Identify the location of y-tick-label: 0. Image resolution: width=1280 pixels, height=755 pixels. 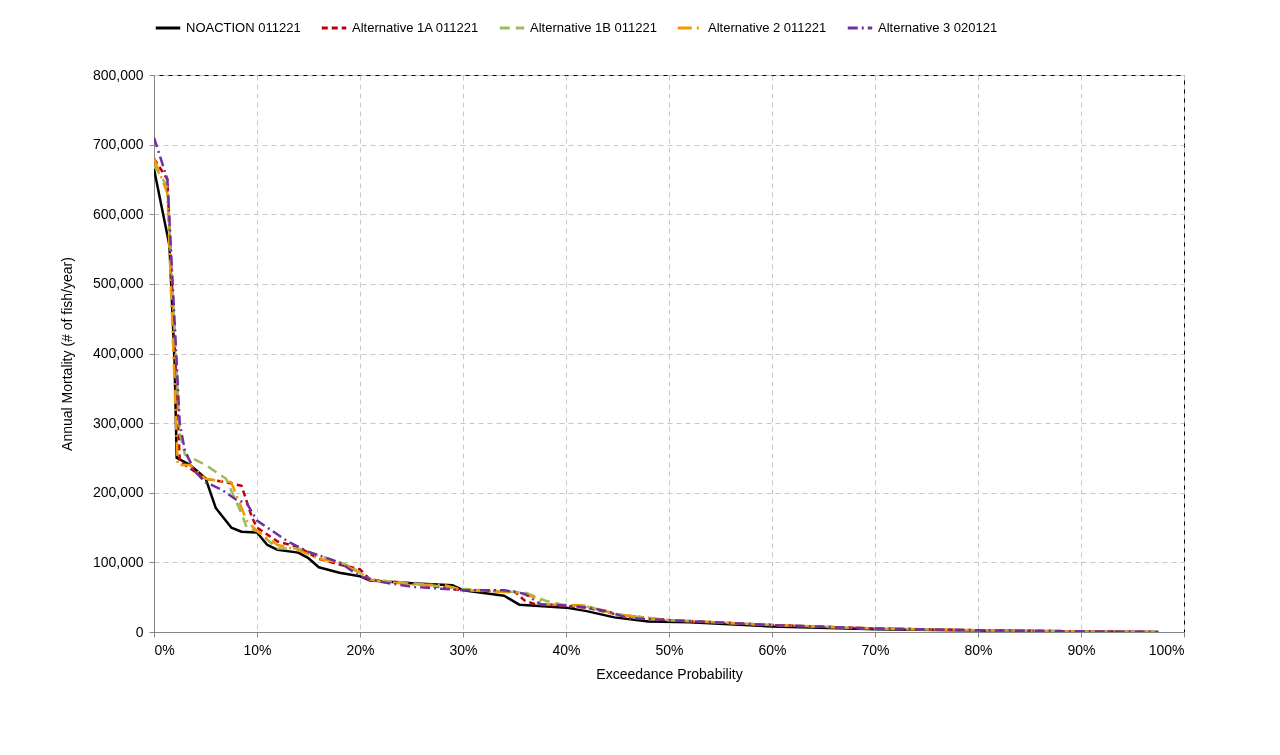
(139, 631).